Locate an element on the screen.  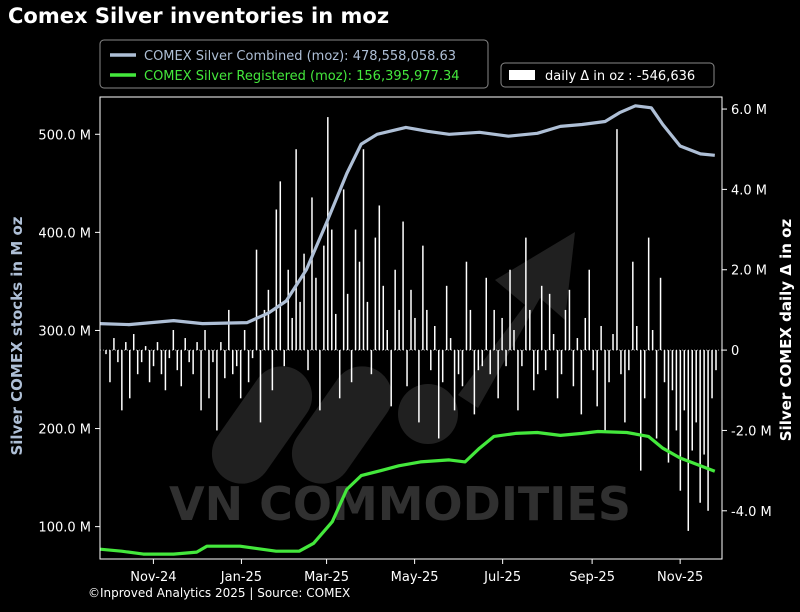
y-tick-label: 400.0 M is located at coordinates (64, 233).